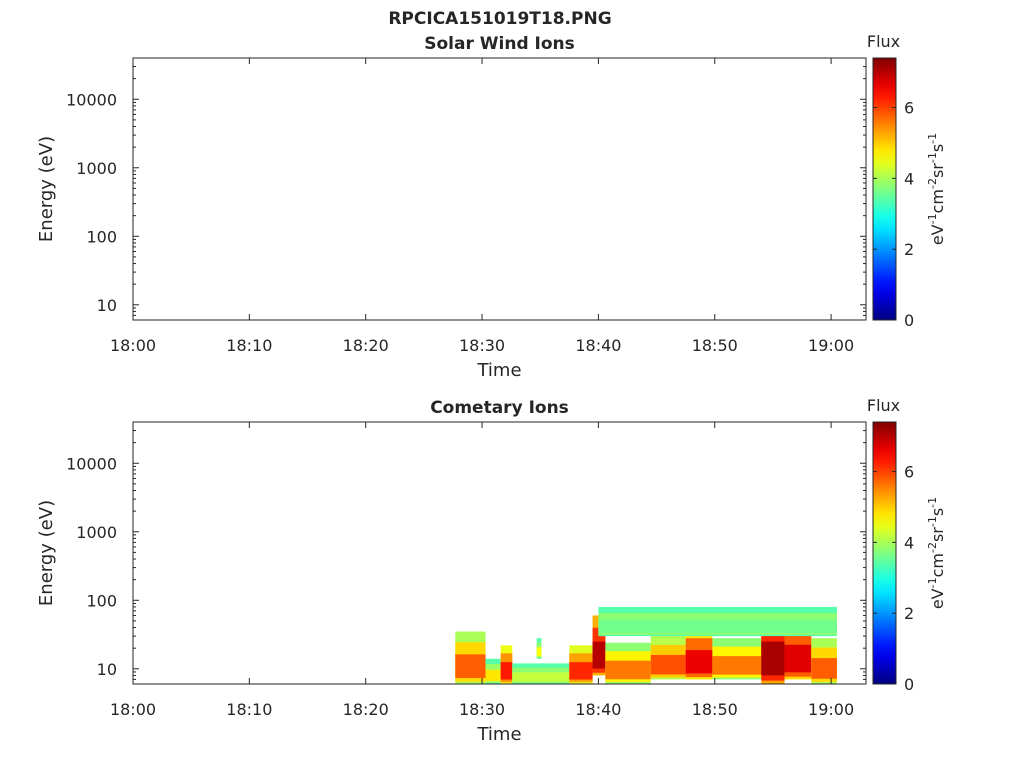 Image resolution: width=1024 pixels, height=768 pixels. What do you see at coordinates (499, 408) in the screenshot?
I see `panel-title: Cometary Ions` at bounding box center [499, 408].